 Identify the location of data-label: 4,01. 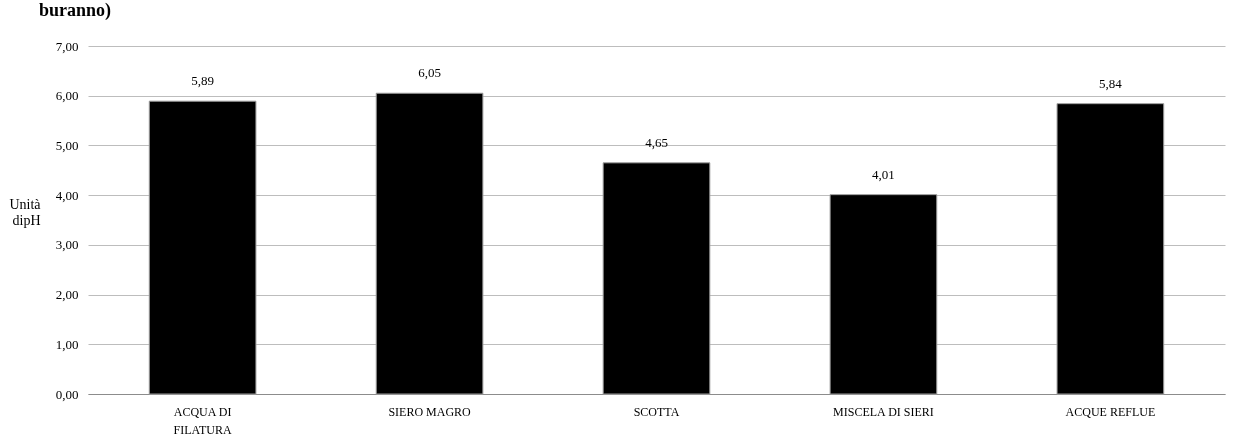
(883, 174).